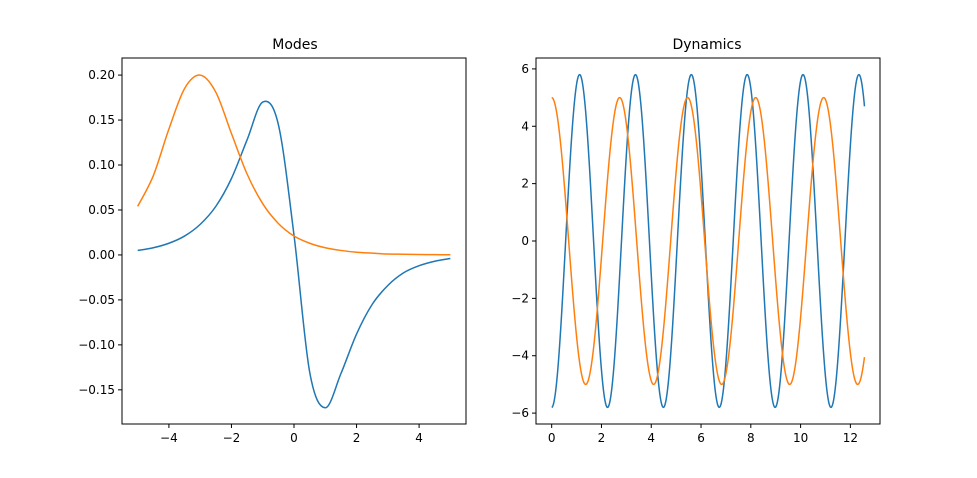  Describe the element at coordinates (294, 438) in the screenshot. I see `modes-x-tick-label: 0` at that location.